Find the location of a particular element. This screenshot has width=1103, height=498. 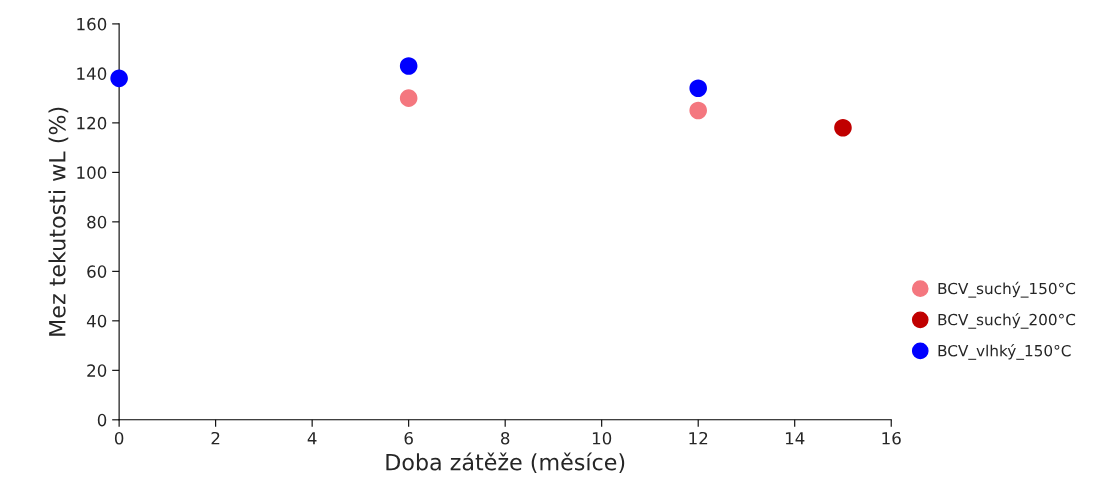

y-tick-label: 100 is located at coordinates (92, 172).